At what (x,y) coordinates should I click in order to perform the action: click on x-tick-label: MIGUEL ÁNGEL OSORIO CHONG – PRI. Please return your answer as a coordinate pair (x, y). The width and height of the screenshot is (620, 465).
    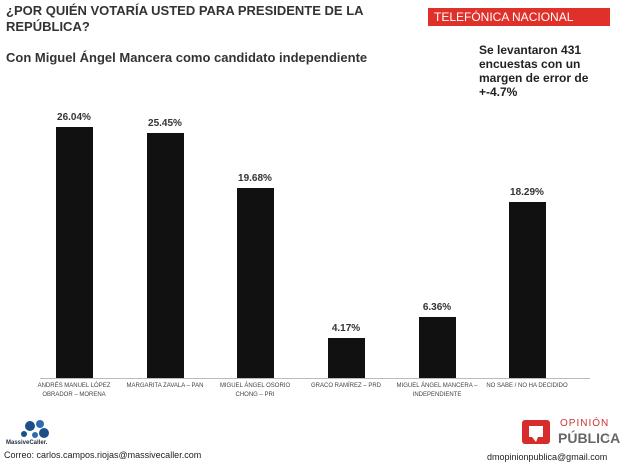
    Looking at the image, I should click on (255, 390).